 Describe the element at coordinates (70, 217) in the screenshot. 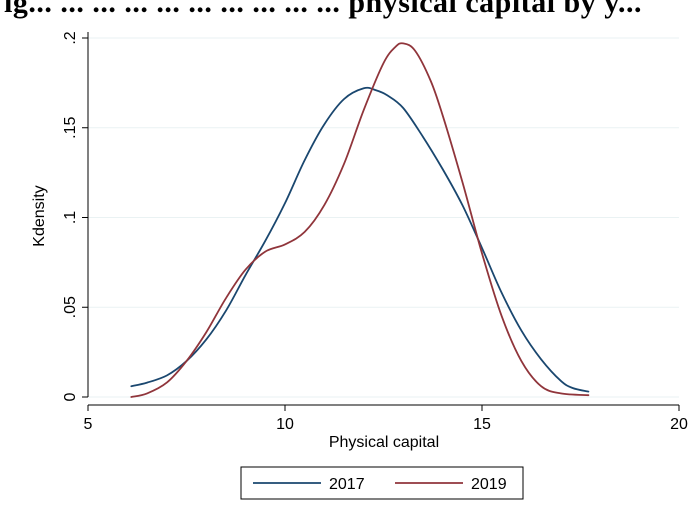

I see `y-tick-label-2: .1` at that location.